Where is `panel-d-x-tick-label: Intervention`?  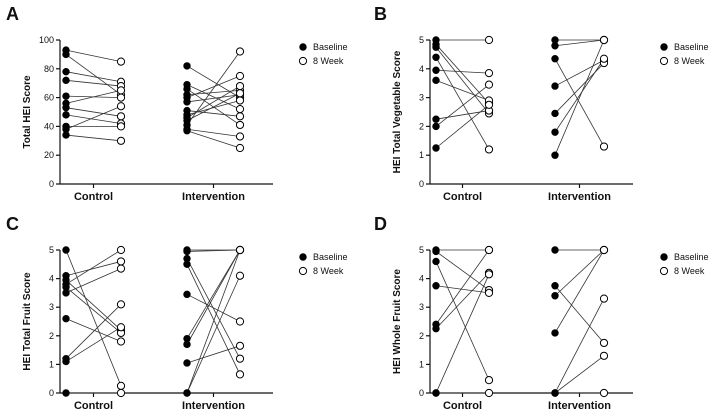 panel-d-x-tick-label: Intervention is located at coordinates (579, 406).